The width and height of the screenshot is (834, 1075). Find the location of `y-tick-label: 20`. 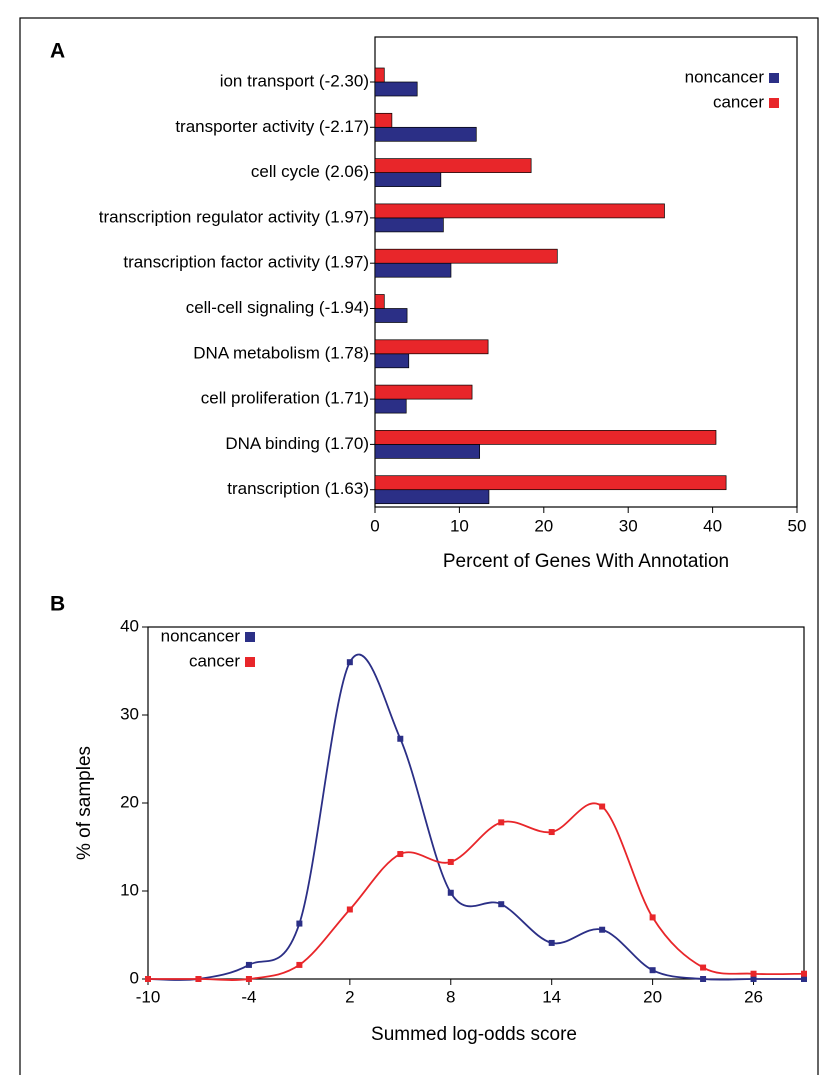

y-tick-label: 20 is located at coordinates (129, 801).